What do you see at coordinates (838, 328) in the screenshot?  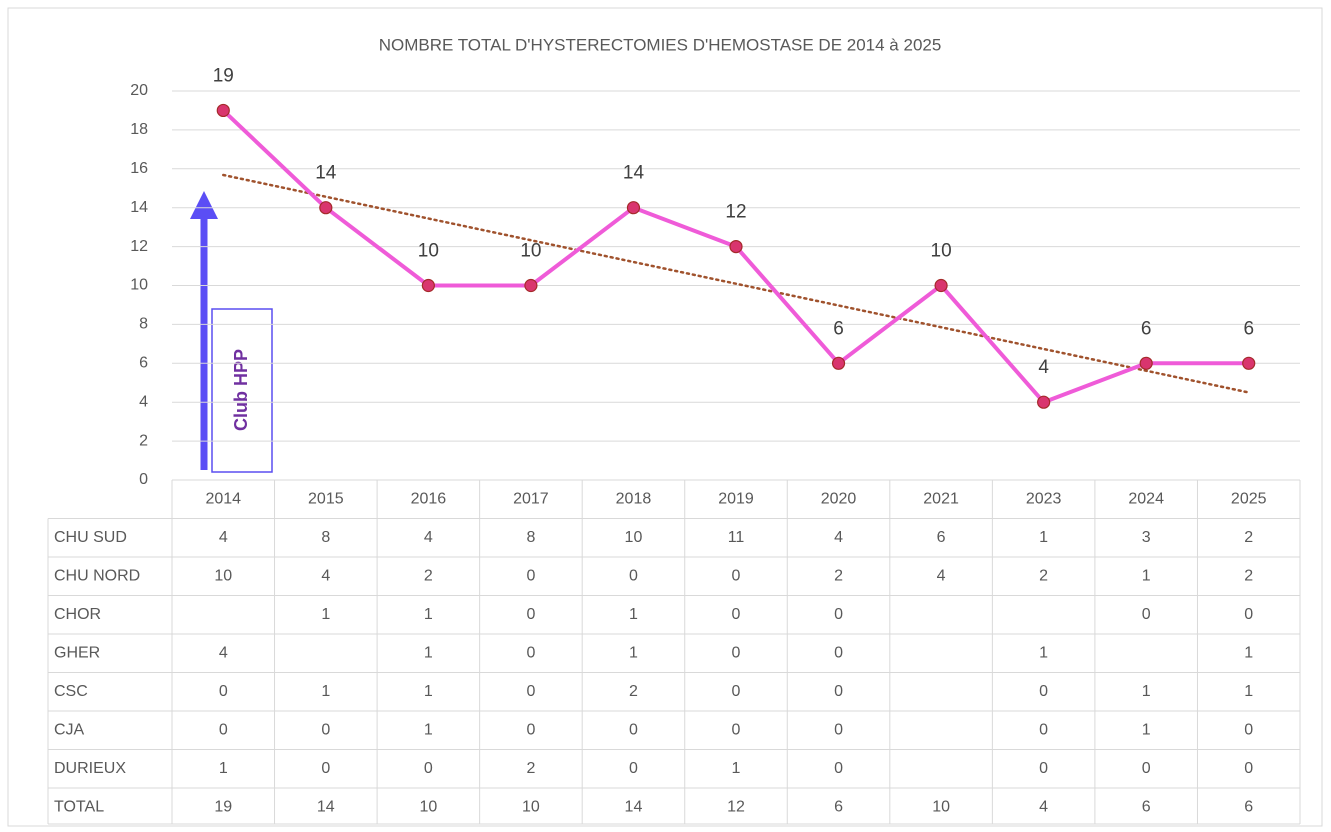 I see `data-label: 6` at bounding box center [838, 328].